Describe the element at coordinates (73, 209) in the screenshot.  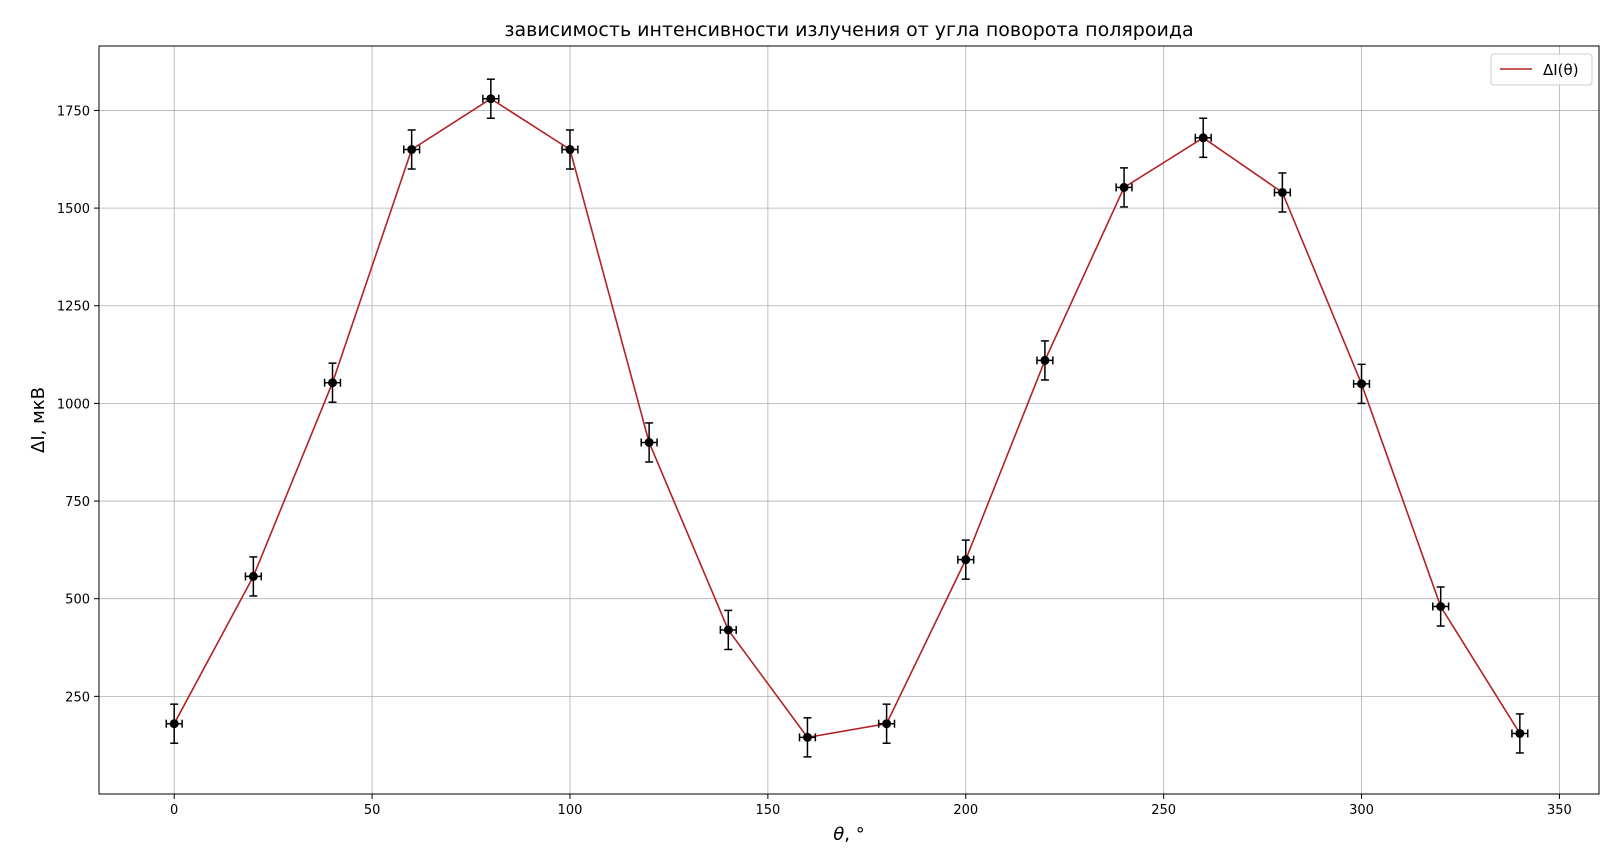
I see `y-tick-label: 1500` at that location.